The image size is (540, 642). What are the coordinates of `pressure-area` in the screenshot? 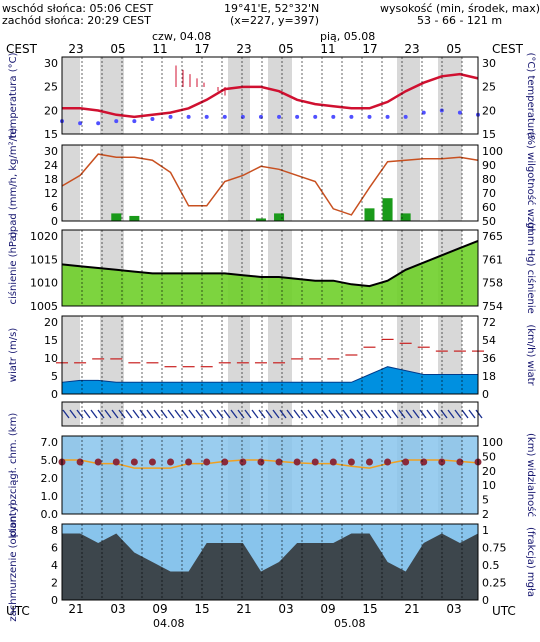 It's located at (270, 273).